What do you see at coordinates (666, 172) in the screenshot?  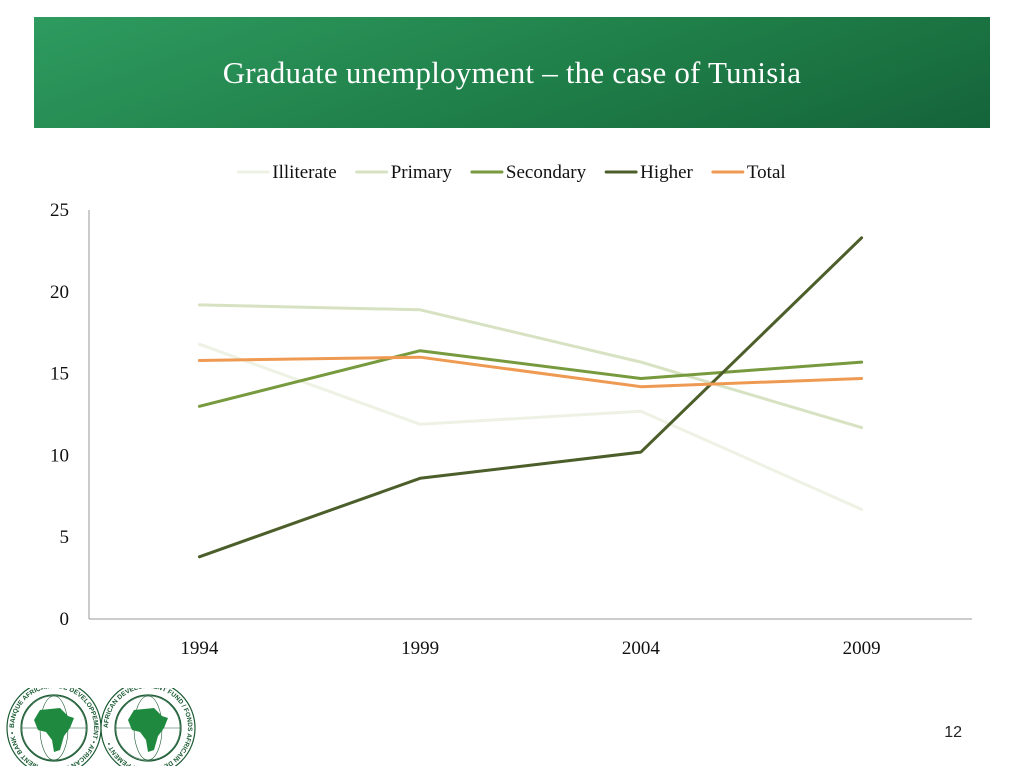 I see `legend-label-higher: Higher` at bounding box center [666, 172].